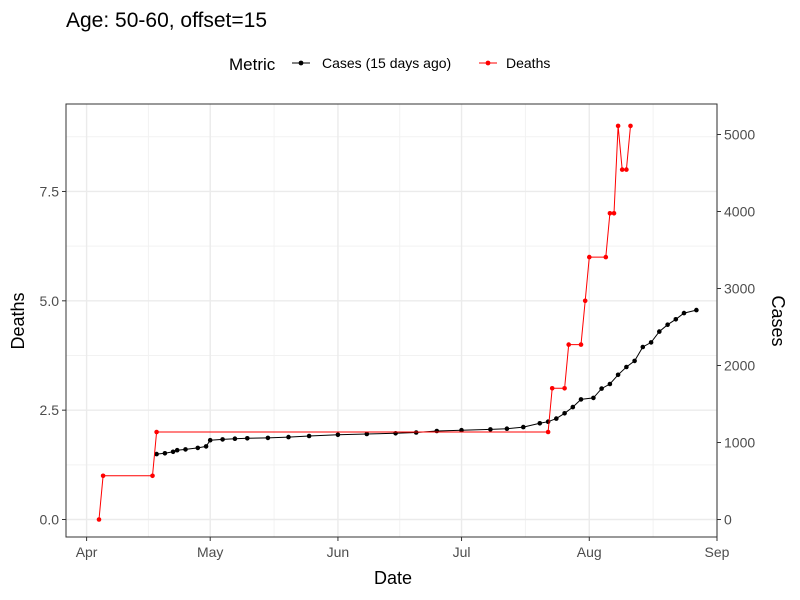 This screenshot has height=600, width=800. I want to click on x-axis-label: Date, so click(393, 578).